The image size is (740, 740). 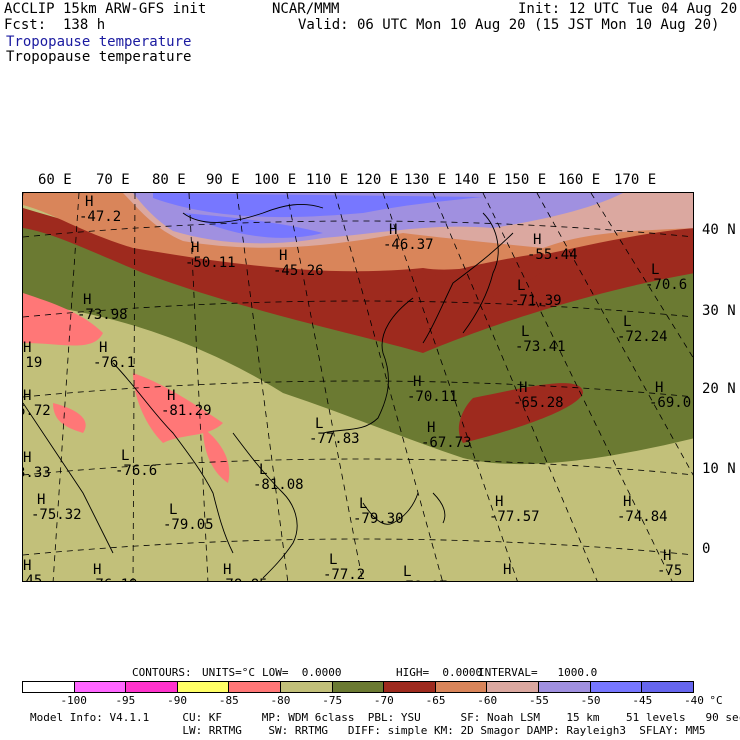 I want to click on contours-high: HIGH= 0.0000, so click(x=439, y=672).